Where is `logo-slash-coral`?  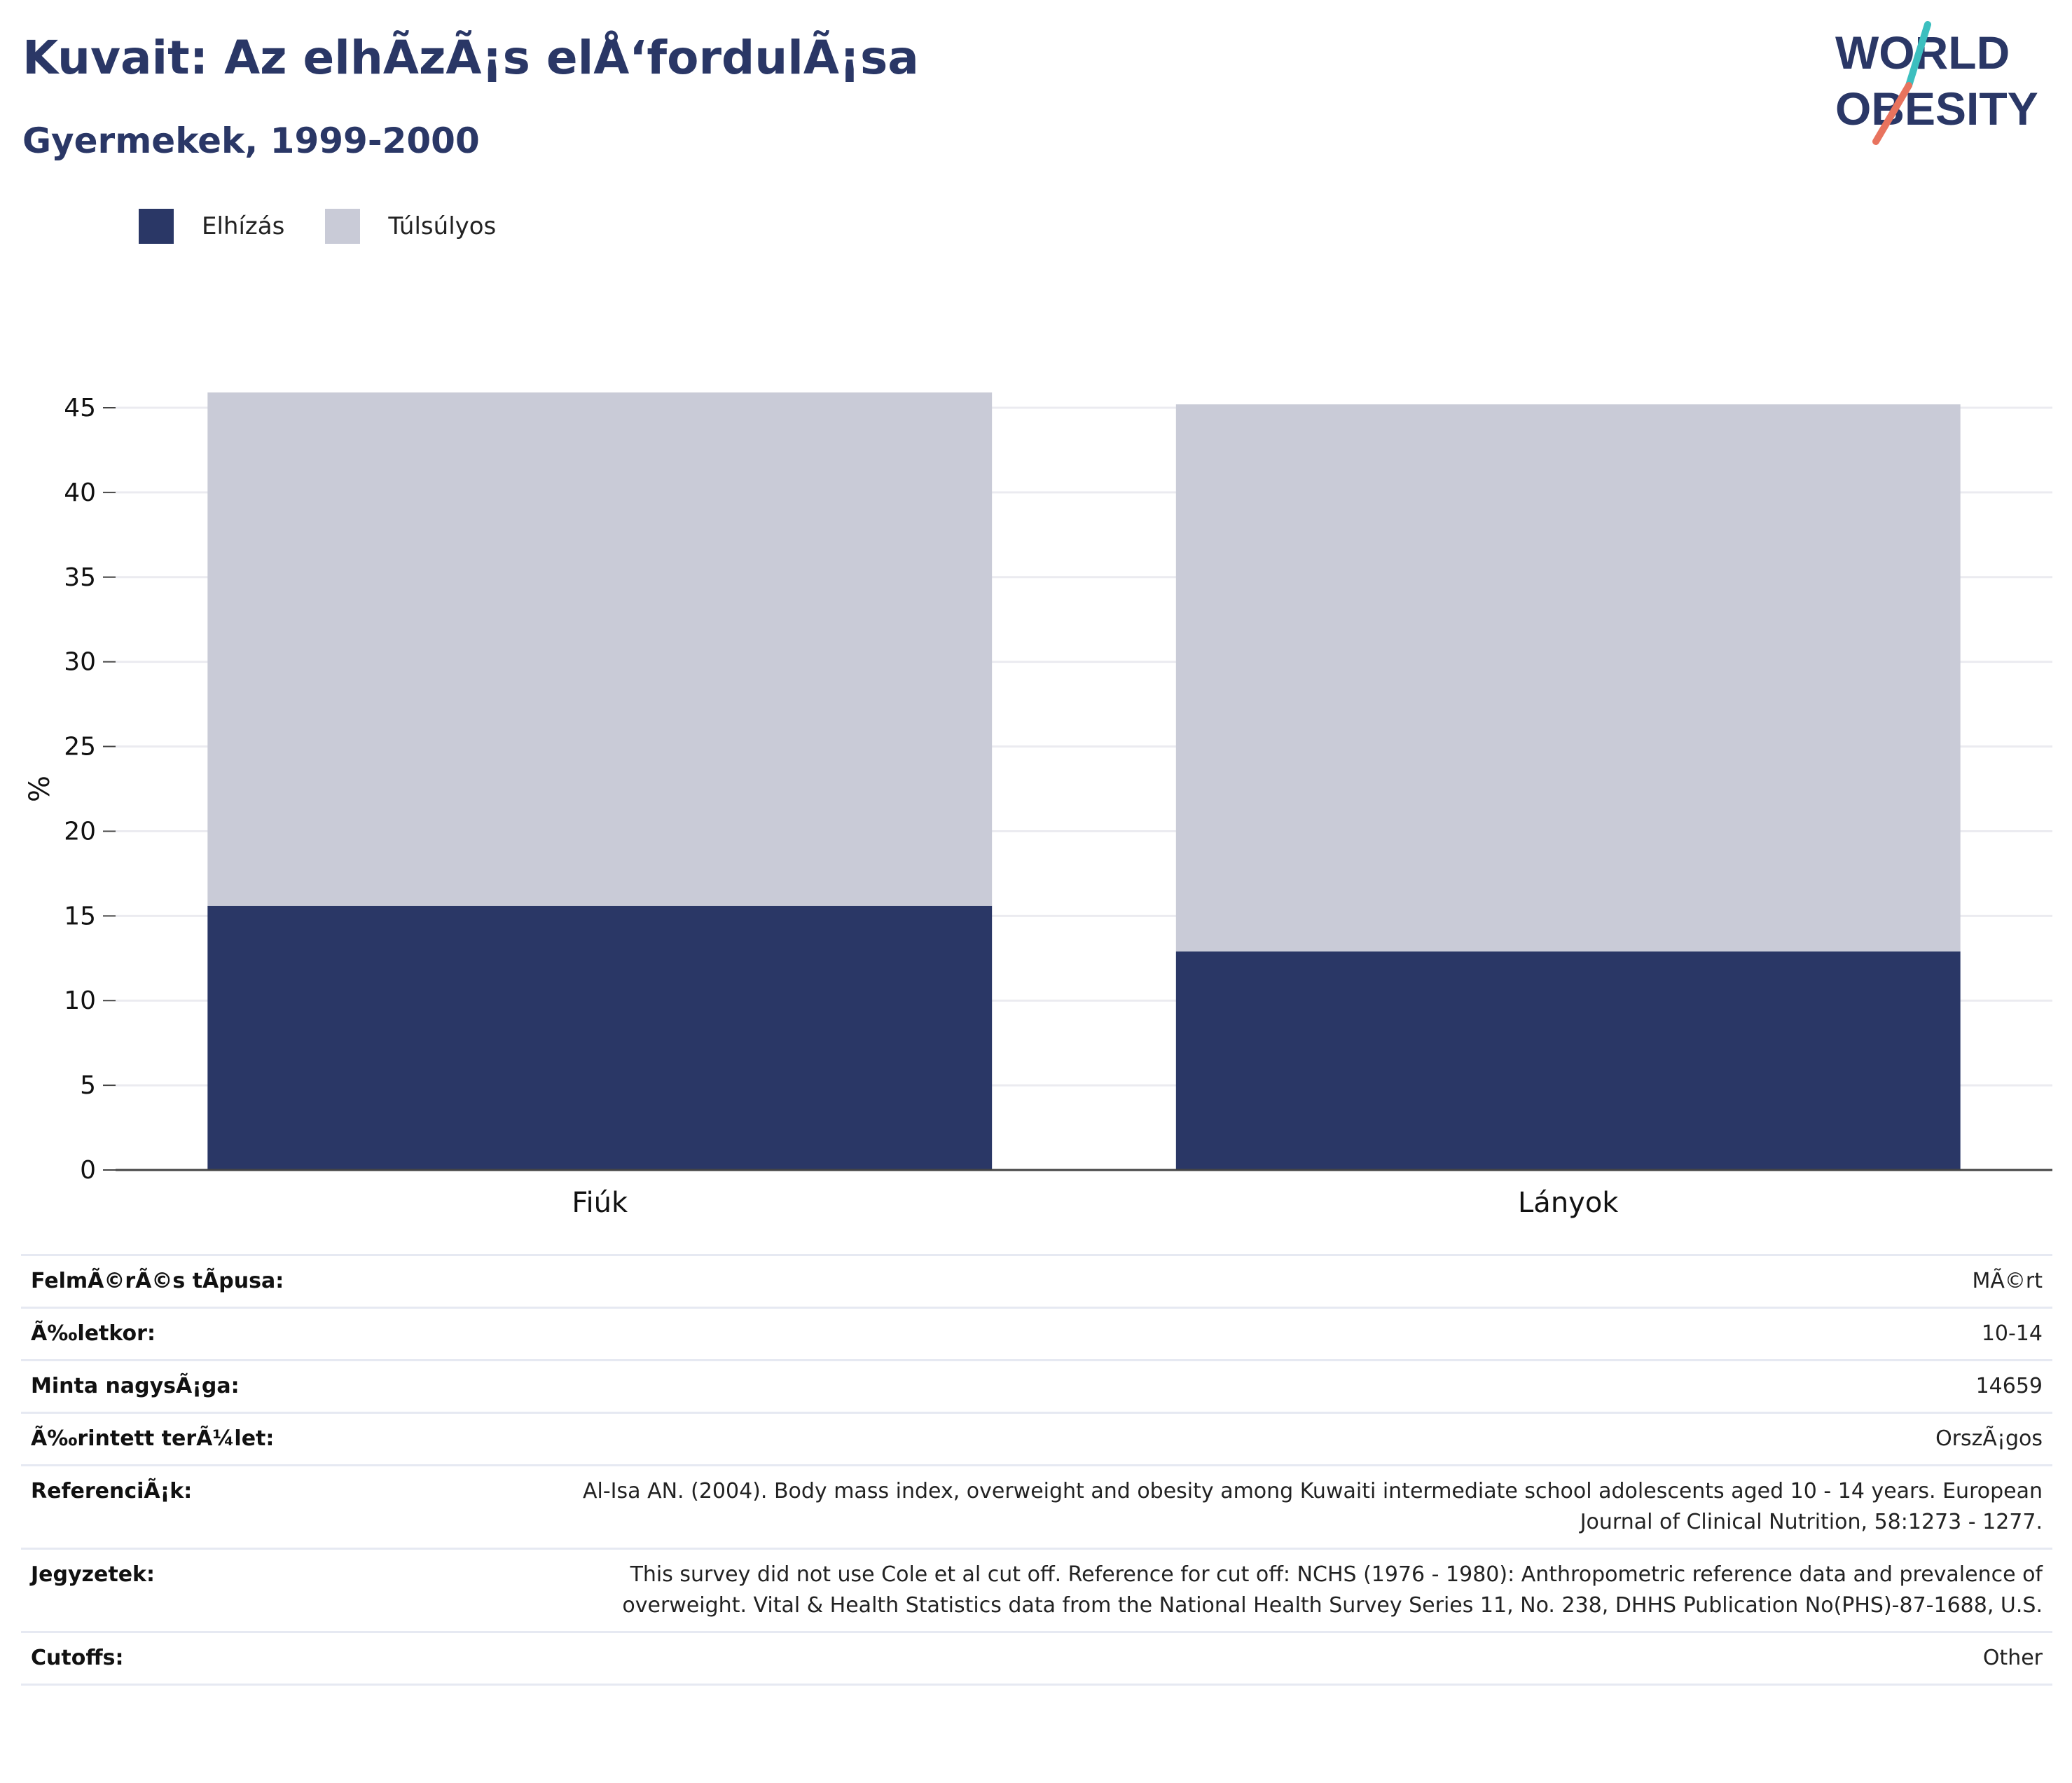 logo-slash-coral is located at coordinates (1892, 113).